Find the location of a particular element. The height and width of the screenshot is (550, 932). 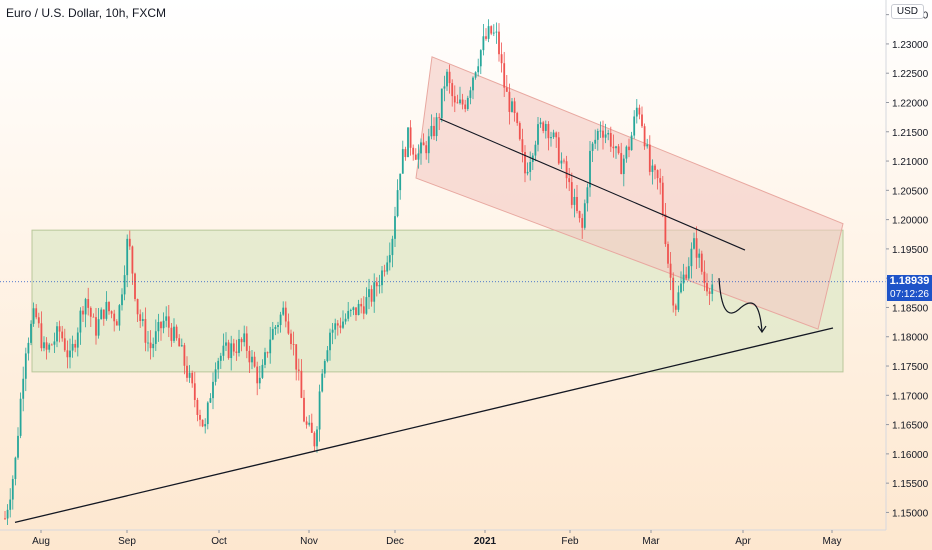

price-tick-label: 1.16500 is located at coordinates (910, 426).